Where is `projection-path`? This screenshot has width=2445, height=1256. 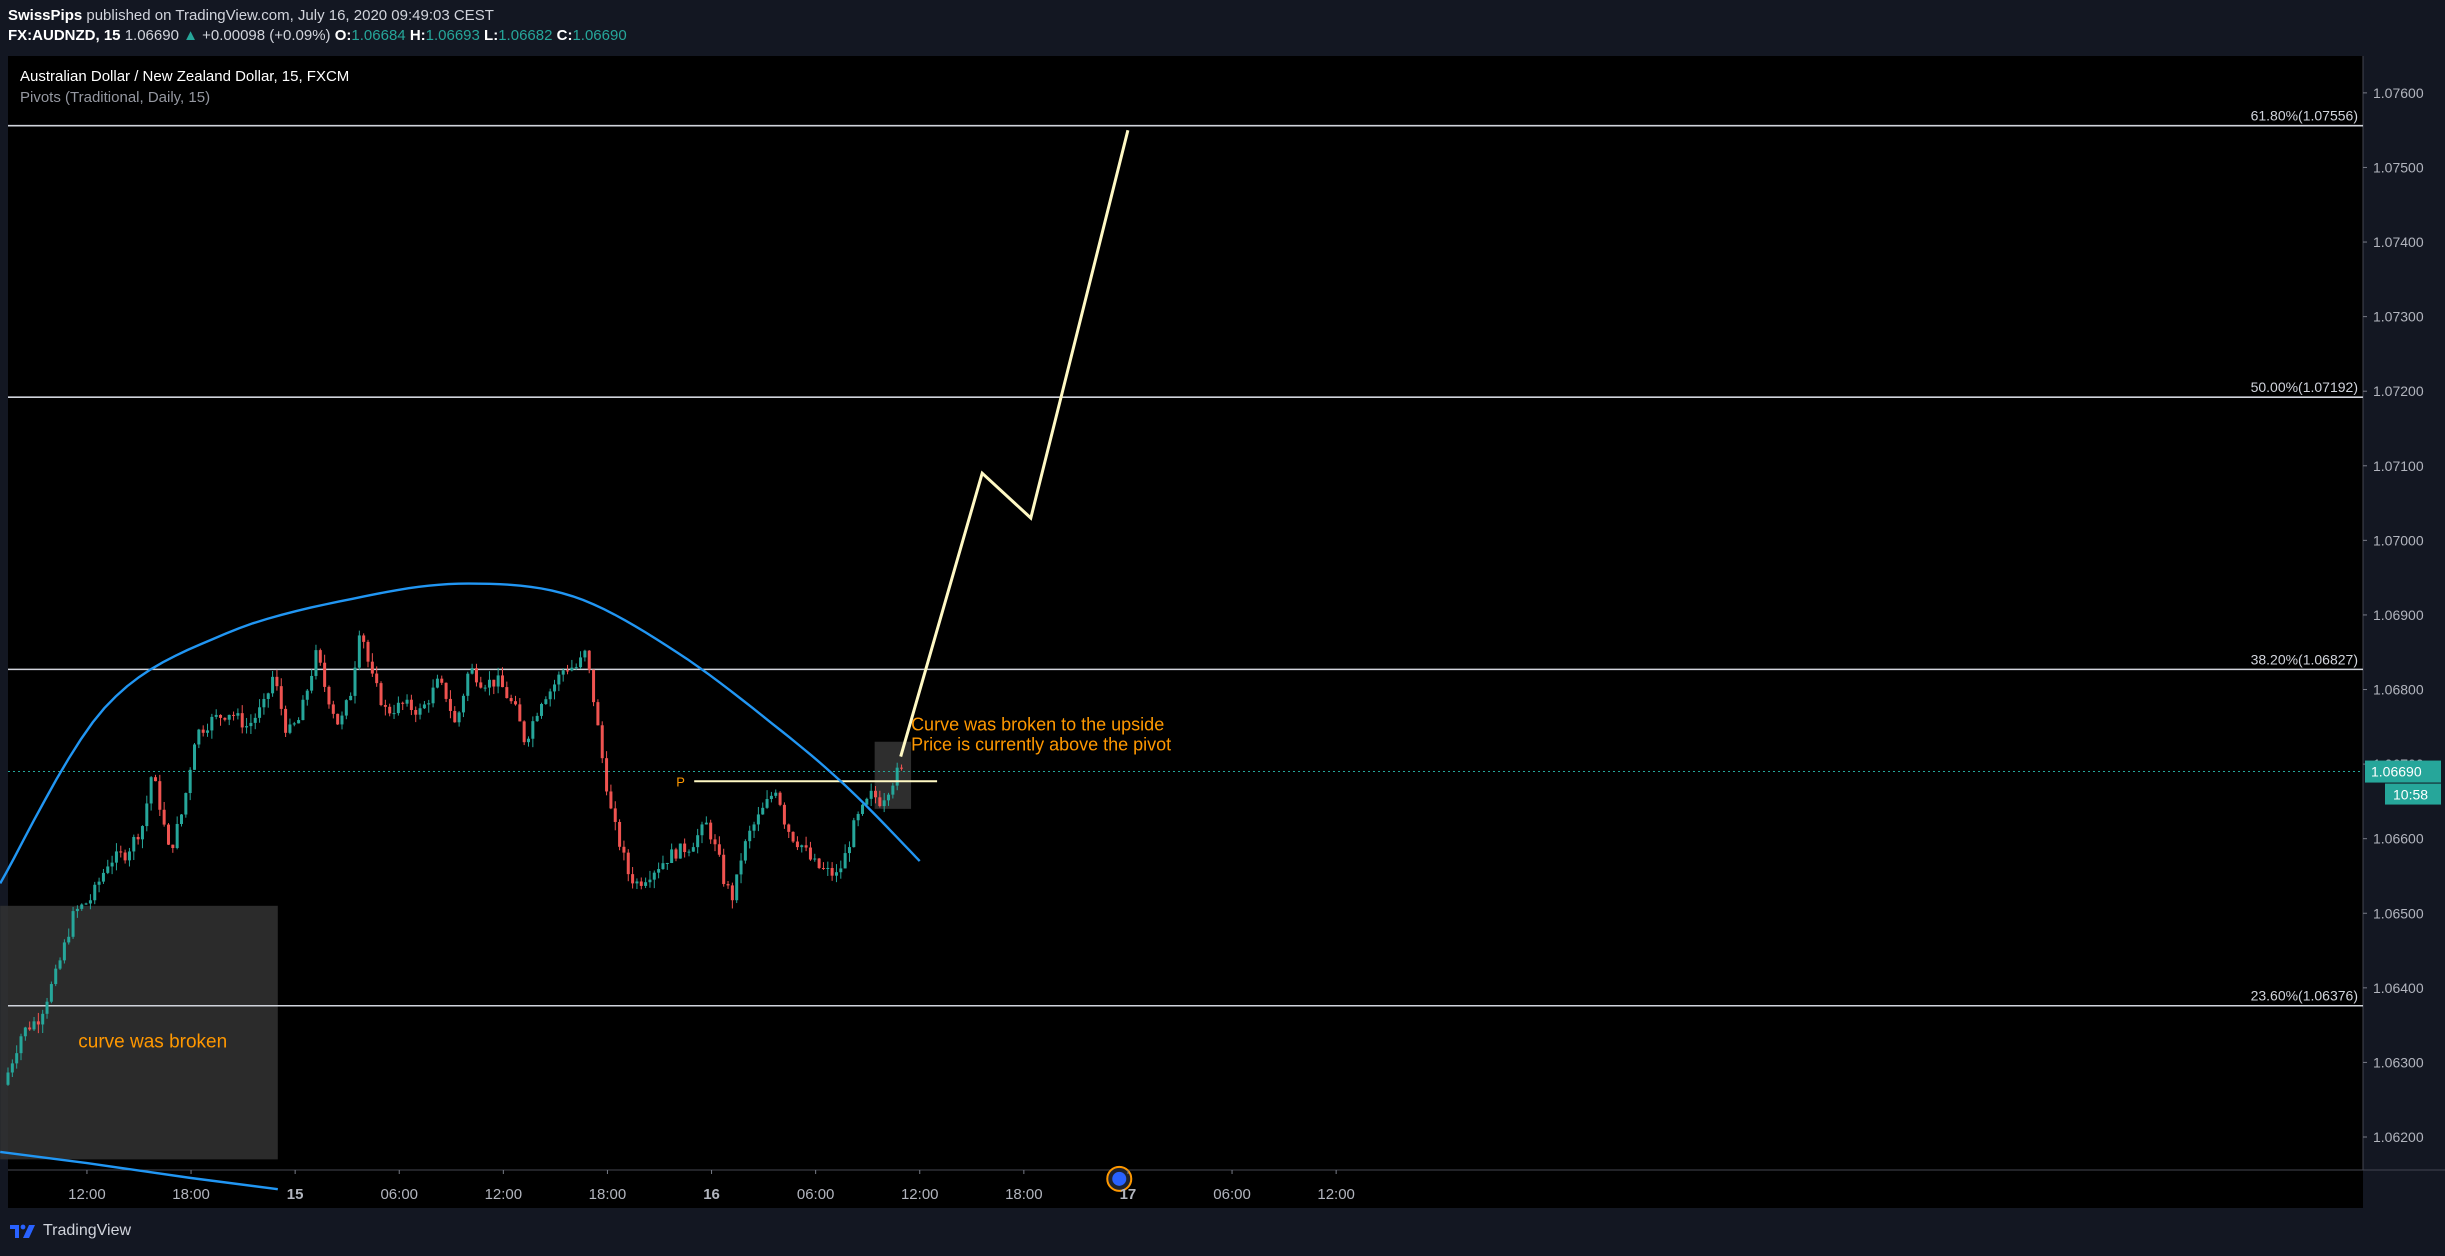
projection-path is located at coordinates (1014, 443).